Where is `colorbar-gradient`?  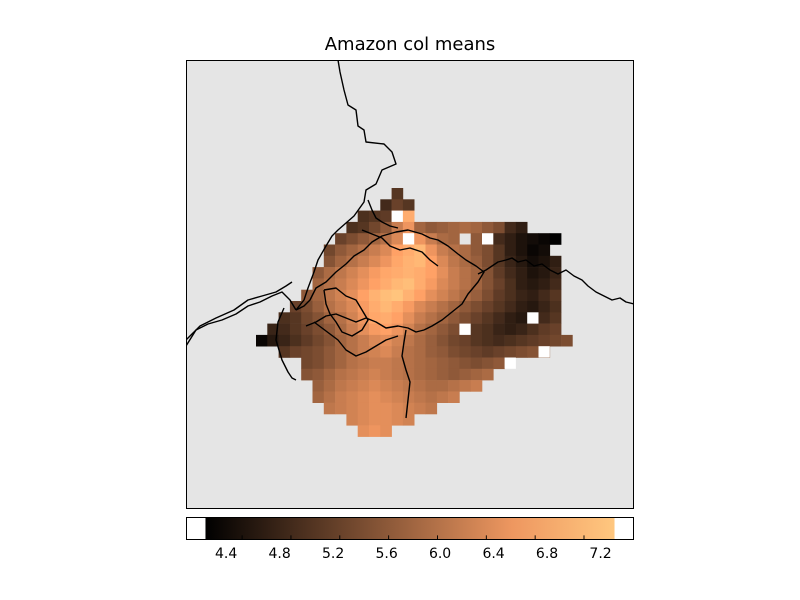 colorbar-gradient is located at coordinates (410, 528).